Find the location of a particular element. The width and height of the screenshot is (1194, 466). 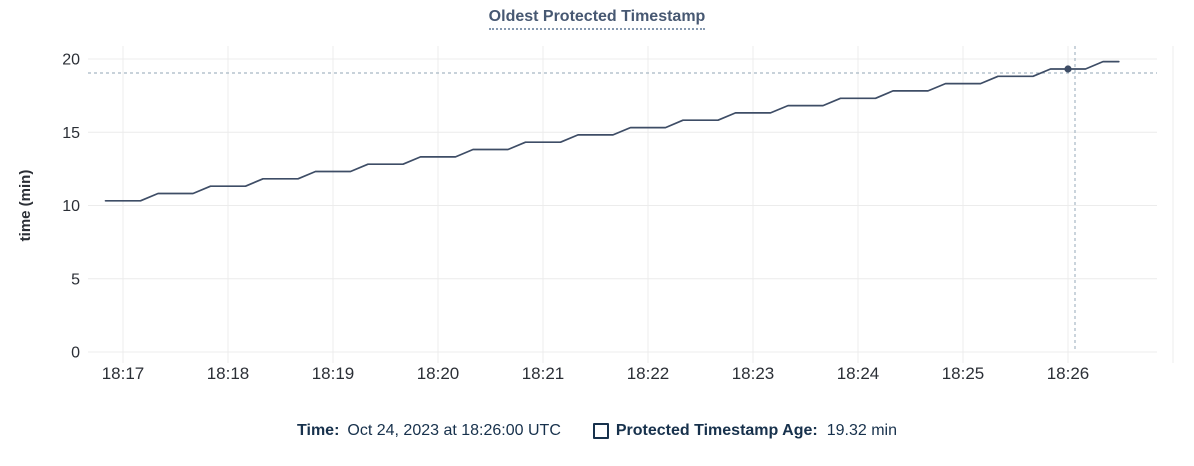

legend-series-label: Protected Timestamp Age: is located at coordinates (716, 430).